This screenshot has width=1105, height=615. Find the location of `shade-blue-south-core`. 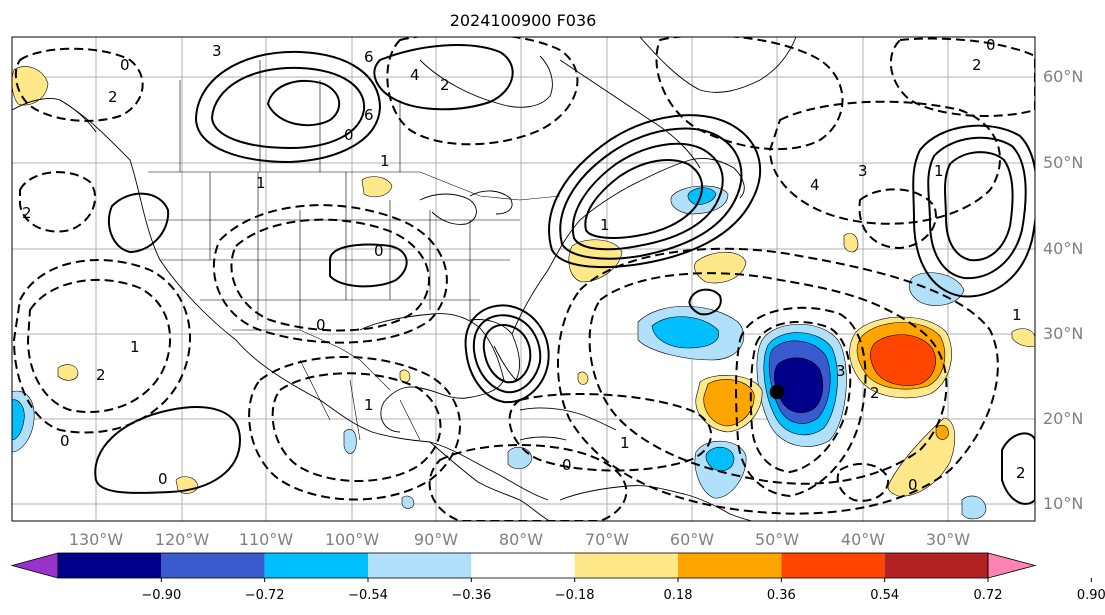

shade-blue-south-core is located at coordinates (720, 458).